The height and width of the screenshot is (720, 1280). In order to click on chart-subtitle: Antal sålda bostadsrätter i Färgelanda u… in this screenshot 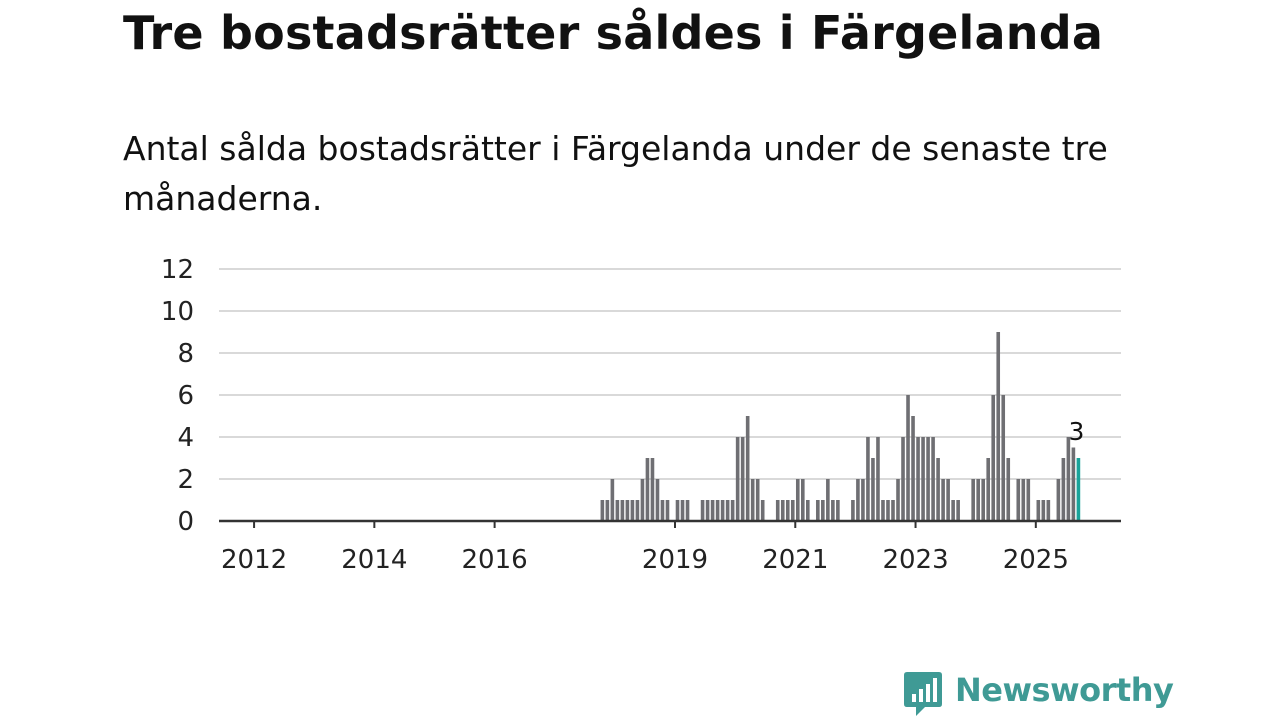, I will do `click(615, 173)`.